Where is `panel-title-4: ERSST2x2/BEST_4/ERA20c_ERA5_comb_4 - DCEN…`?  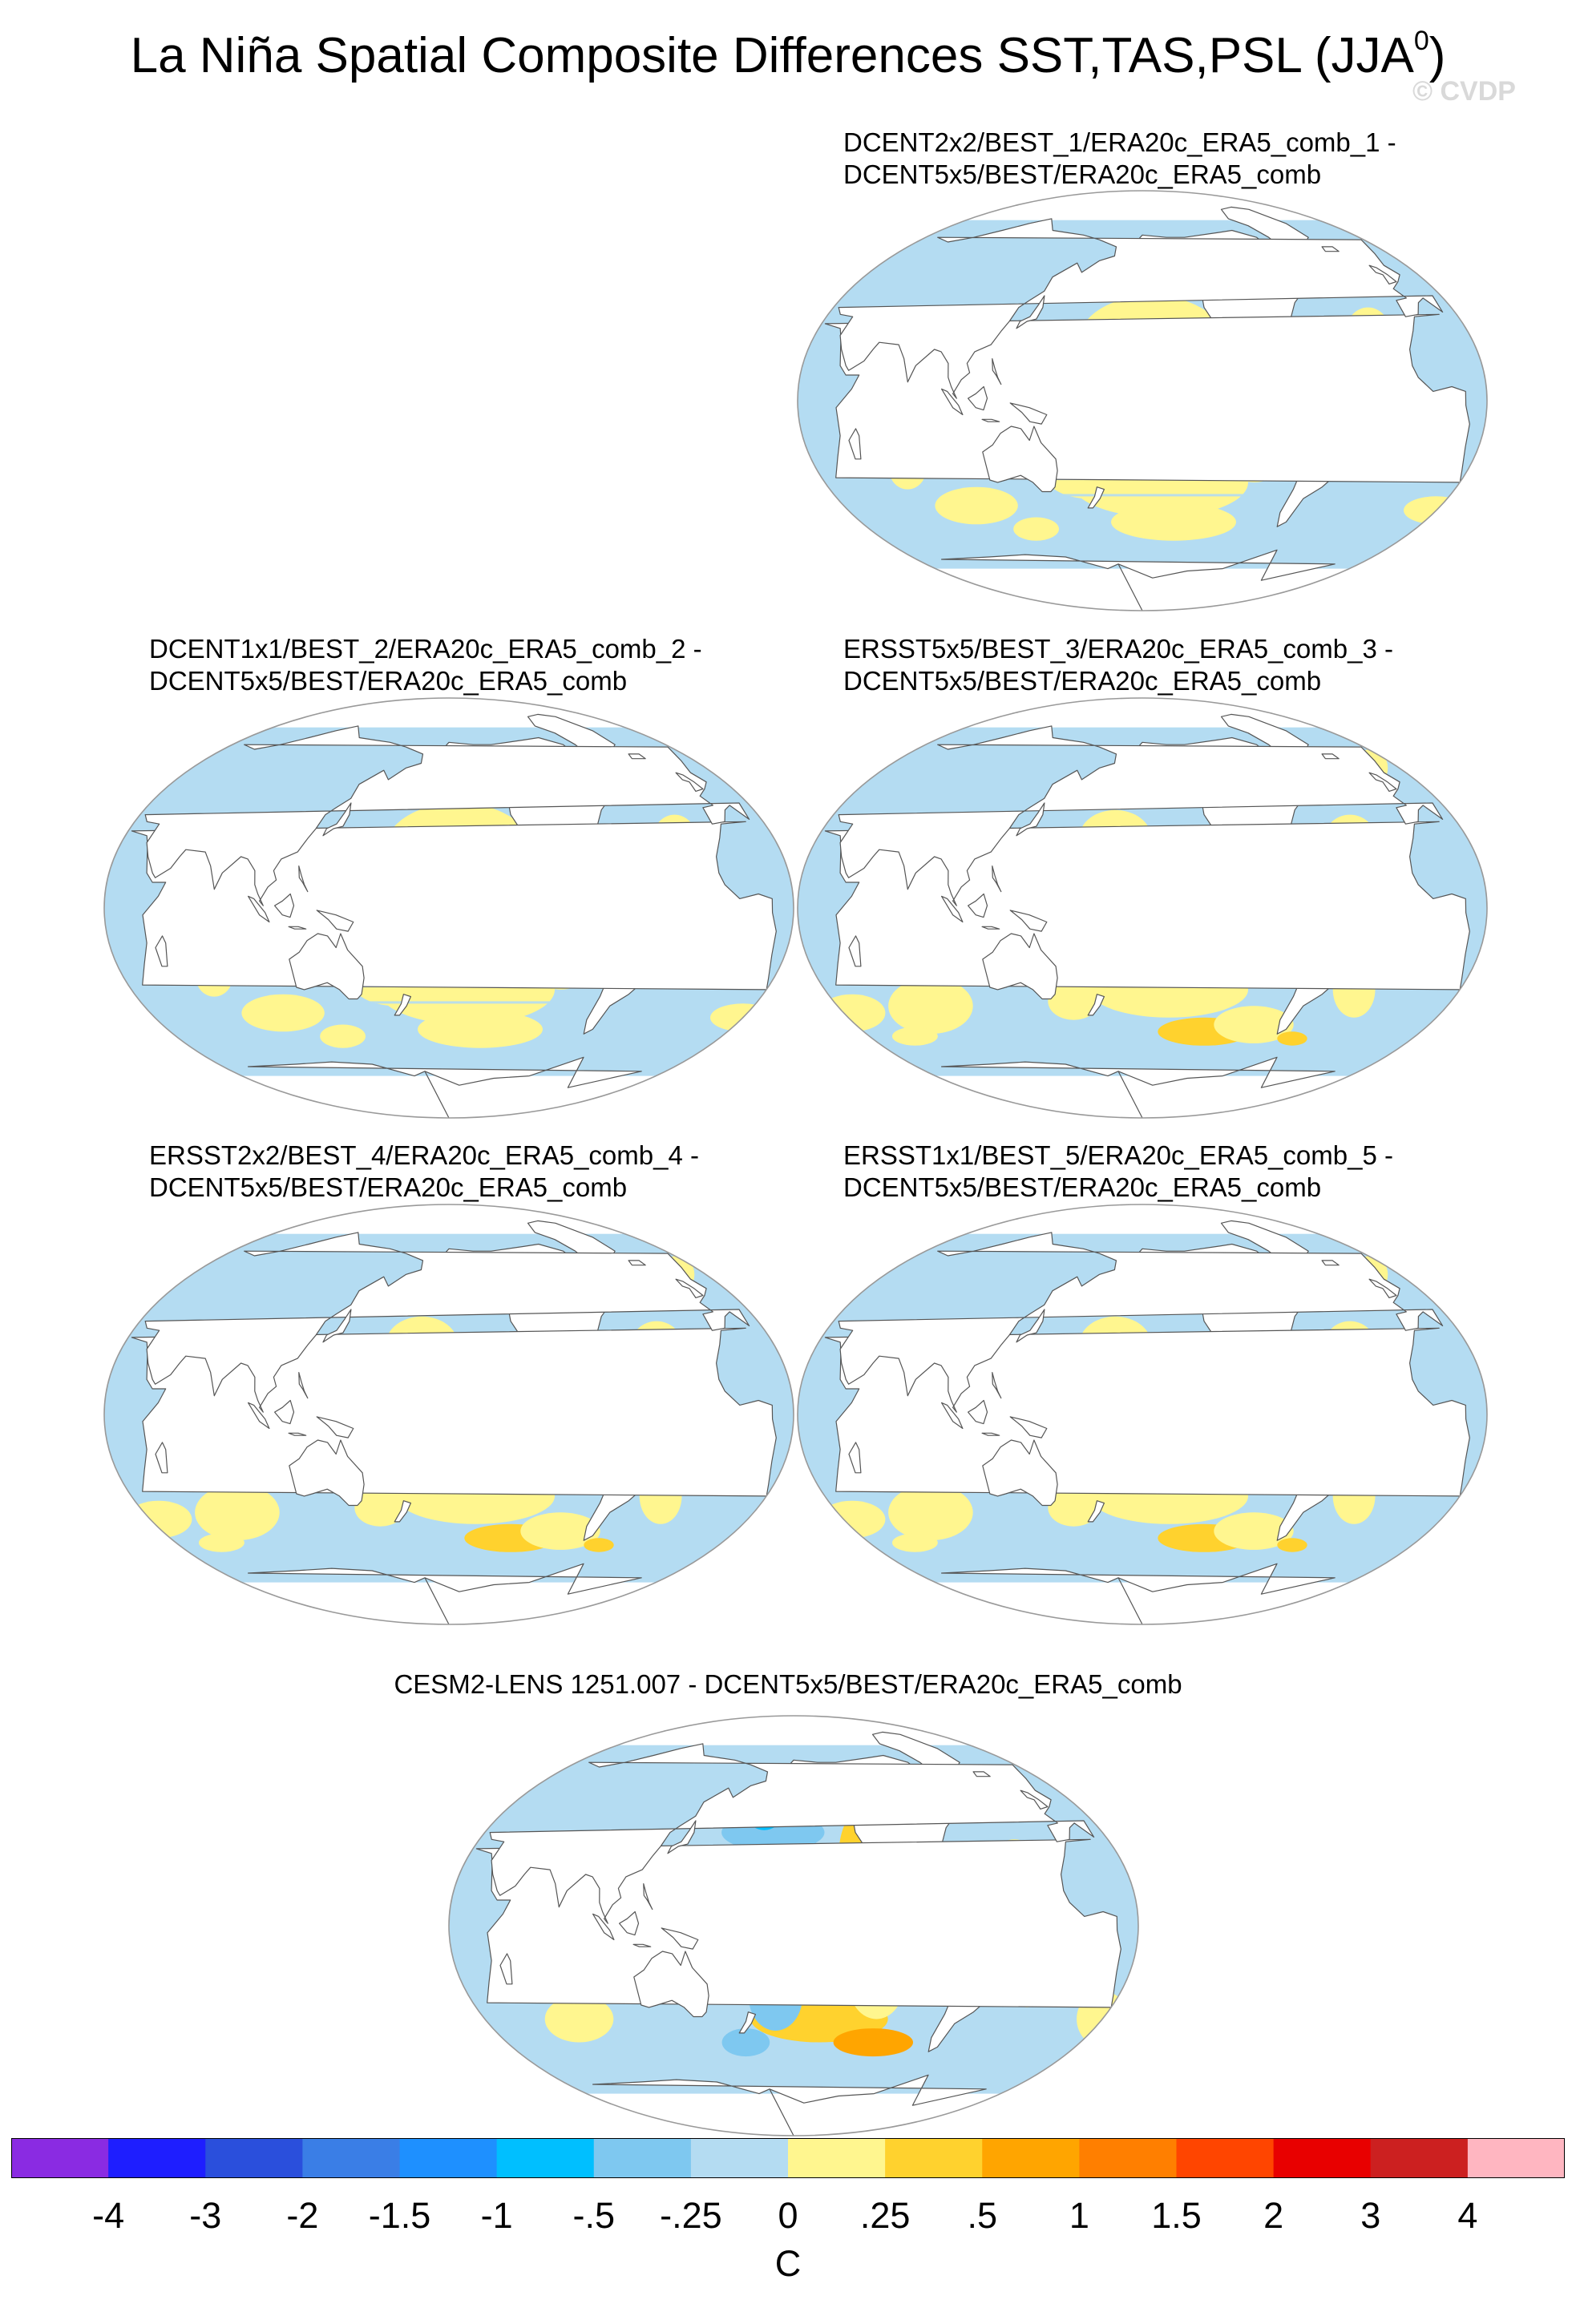 panel-title-4: ERSST2x2/BEST_4/ERA20c_ERA5_comb_4 - DCEN… is located at coordinates (424, 1172).